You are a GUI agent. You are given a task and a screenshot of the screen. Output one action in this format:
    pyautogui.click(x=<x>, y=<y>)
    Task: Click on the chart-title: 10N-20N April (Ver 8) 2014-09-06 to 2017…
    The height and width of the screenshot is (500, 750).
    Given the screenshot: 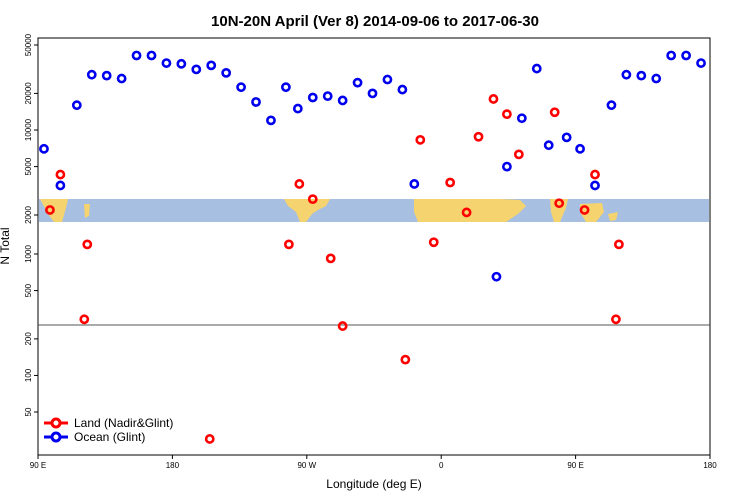 What is the action you would take?
    pyautogui.click(x=375, y=21)
    